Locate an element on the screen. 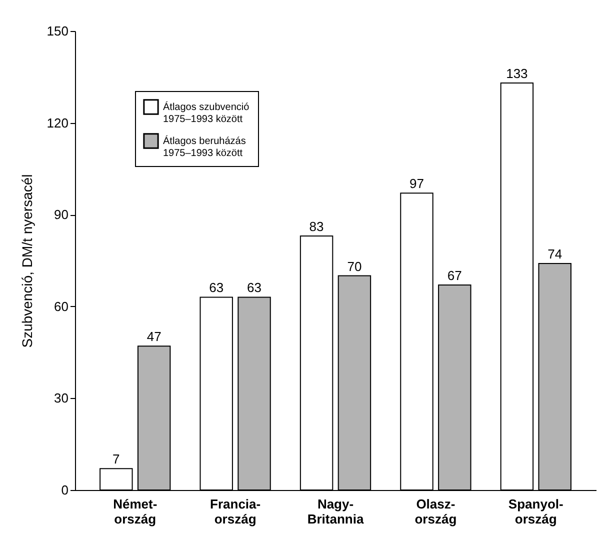 The width and height of the screenshot is (616, 536). data-label: 47 is located at coordinates (154, 336).